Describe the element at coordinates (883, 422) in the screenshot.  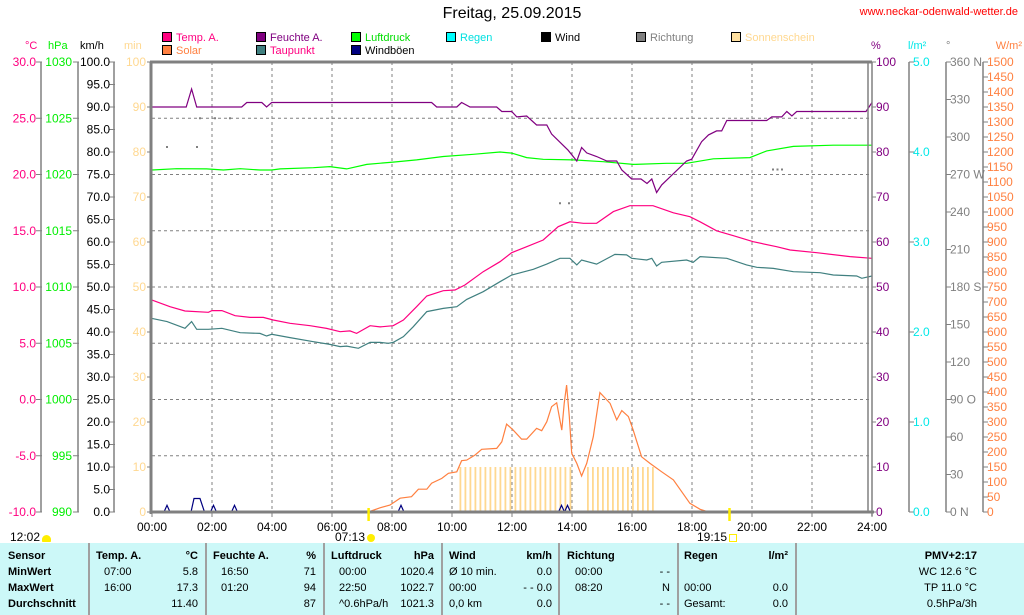
I see `hum-tick-label: 20` at that location.